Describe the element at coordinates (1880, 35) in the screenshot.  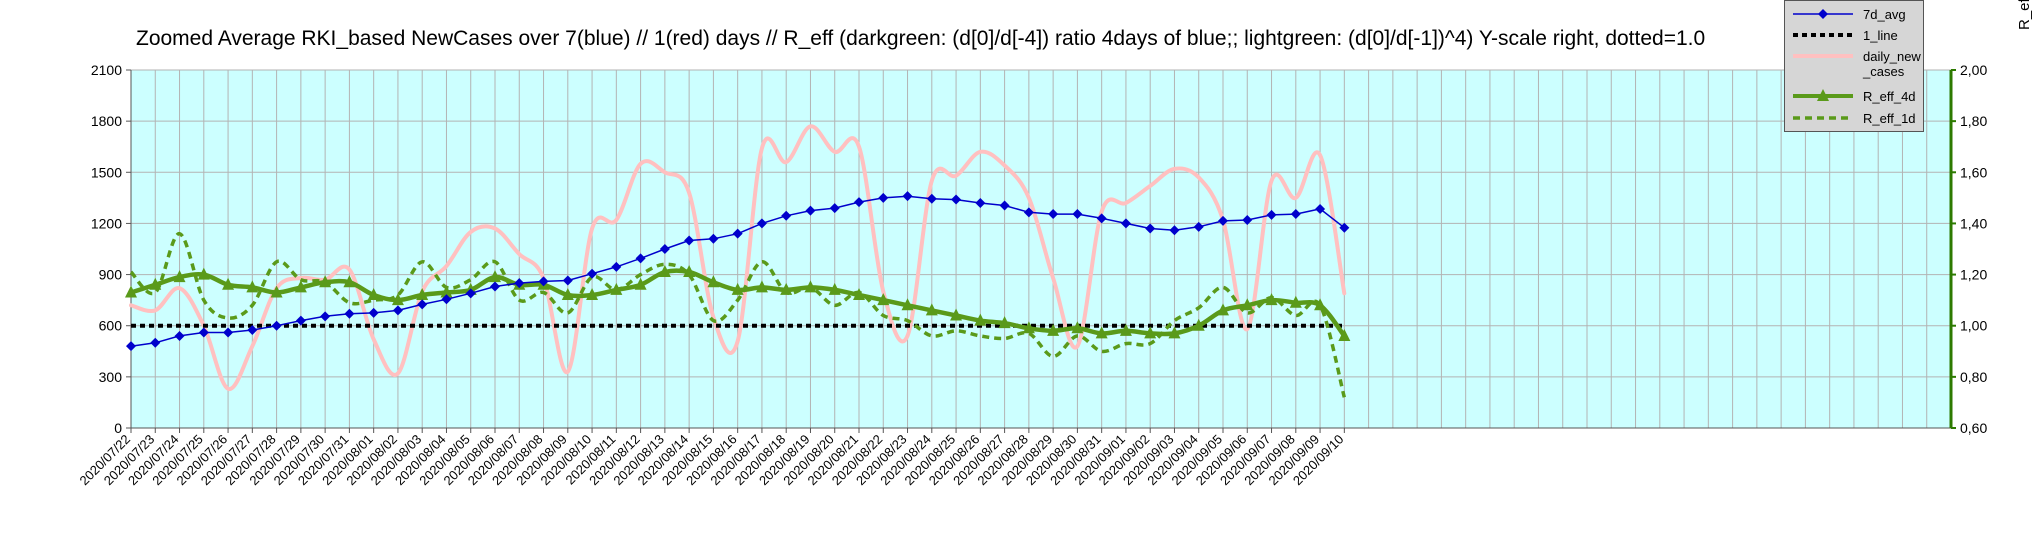
I see `legend-label: 1_line` at that location.